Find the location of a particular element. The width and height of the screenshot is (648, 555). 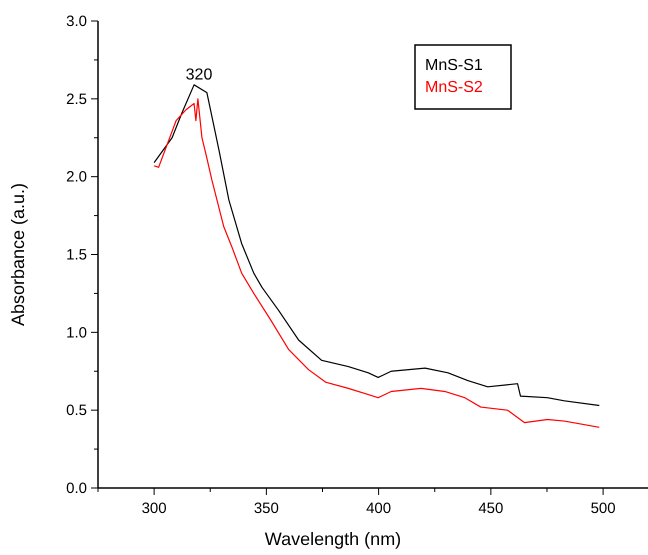

y-tick-label: 0.5 is located at coordinates (76, 411).